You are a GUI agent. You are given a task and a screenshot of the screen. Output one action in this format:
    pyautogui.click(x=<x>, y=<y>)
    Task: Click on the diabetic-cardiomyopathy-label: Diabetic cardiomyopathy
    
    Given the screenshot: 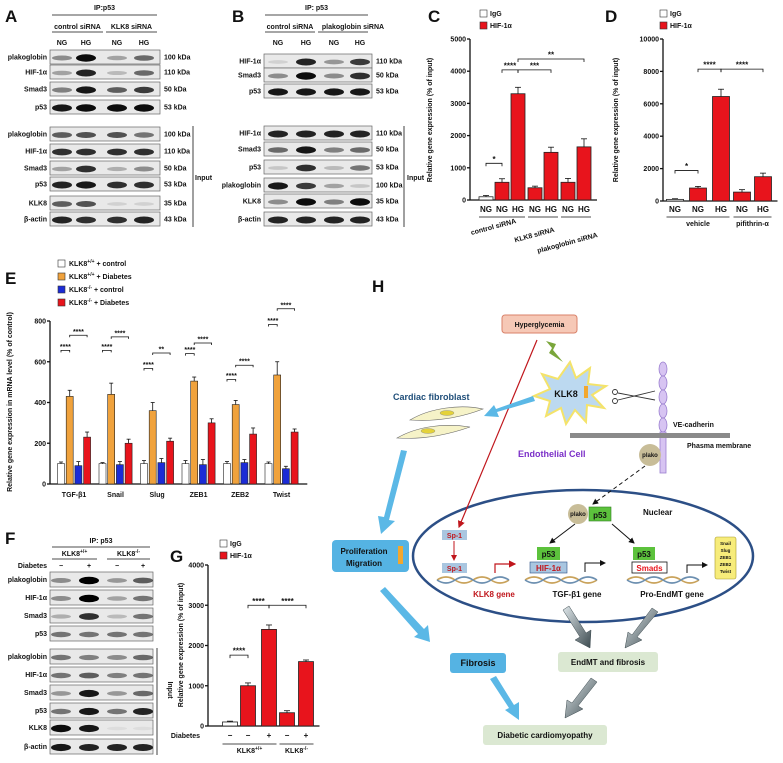 What is the action you would take?
    pyautogui.click(x=545, y=735)
    